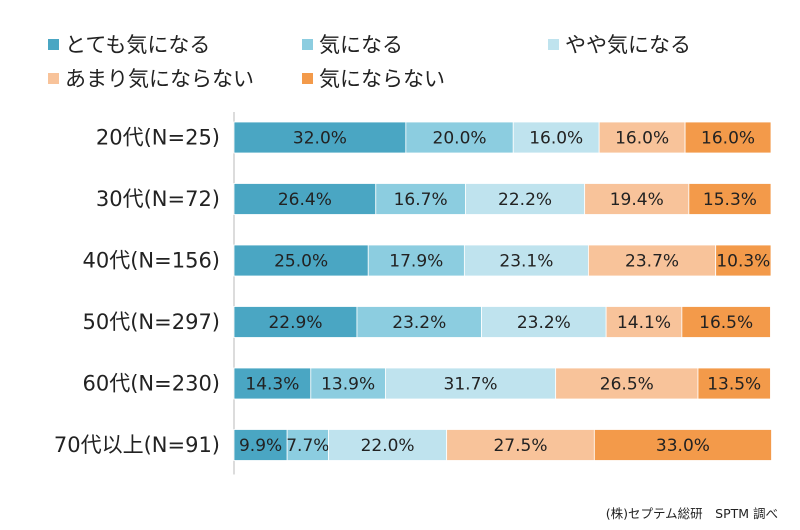 Image resolution: width=800 pixels, height=530 pixels. I want to click on legend-item: あまり気にならない, so click(151, 78).